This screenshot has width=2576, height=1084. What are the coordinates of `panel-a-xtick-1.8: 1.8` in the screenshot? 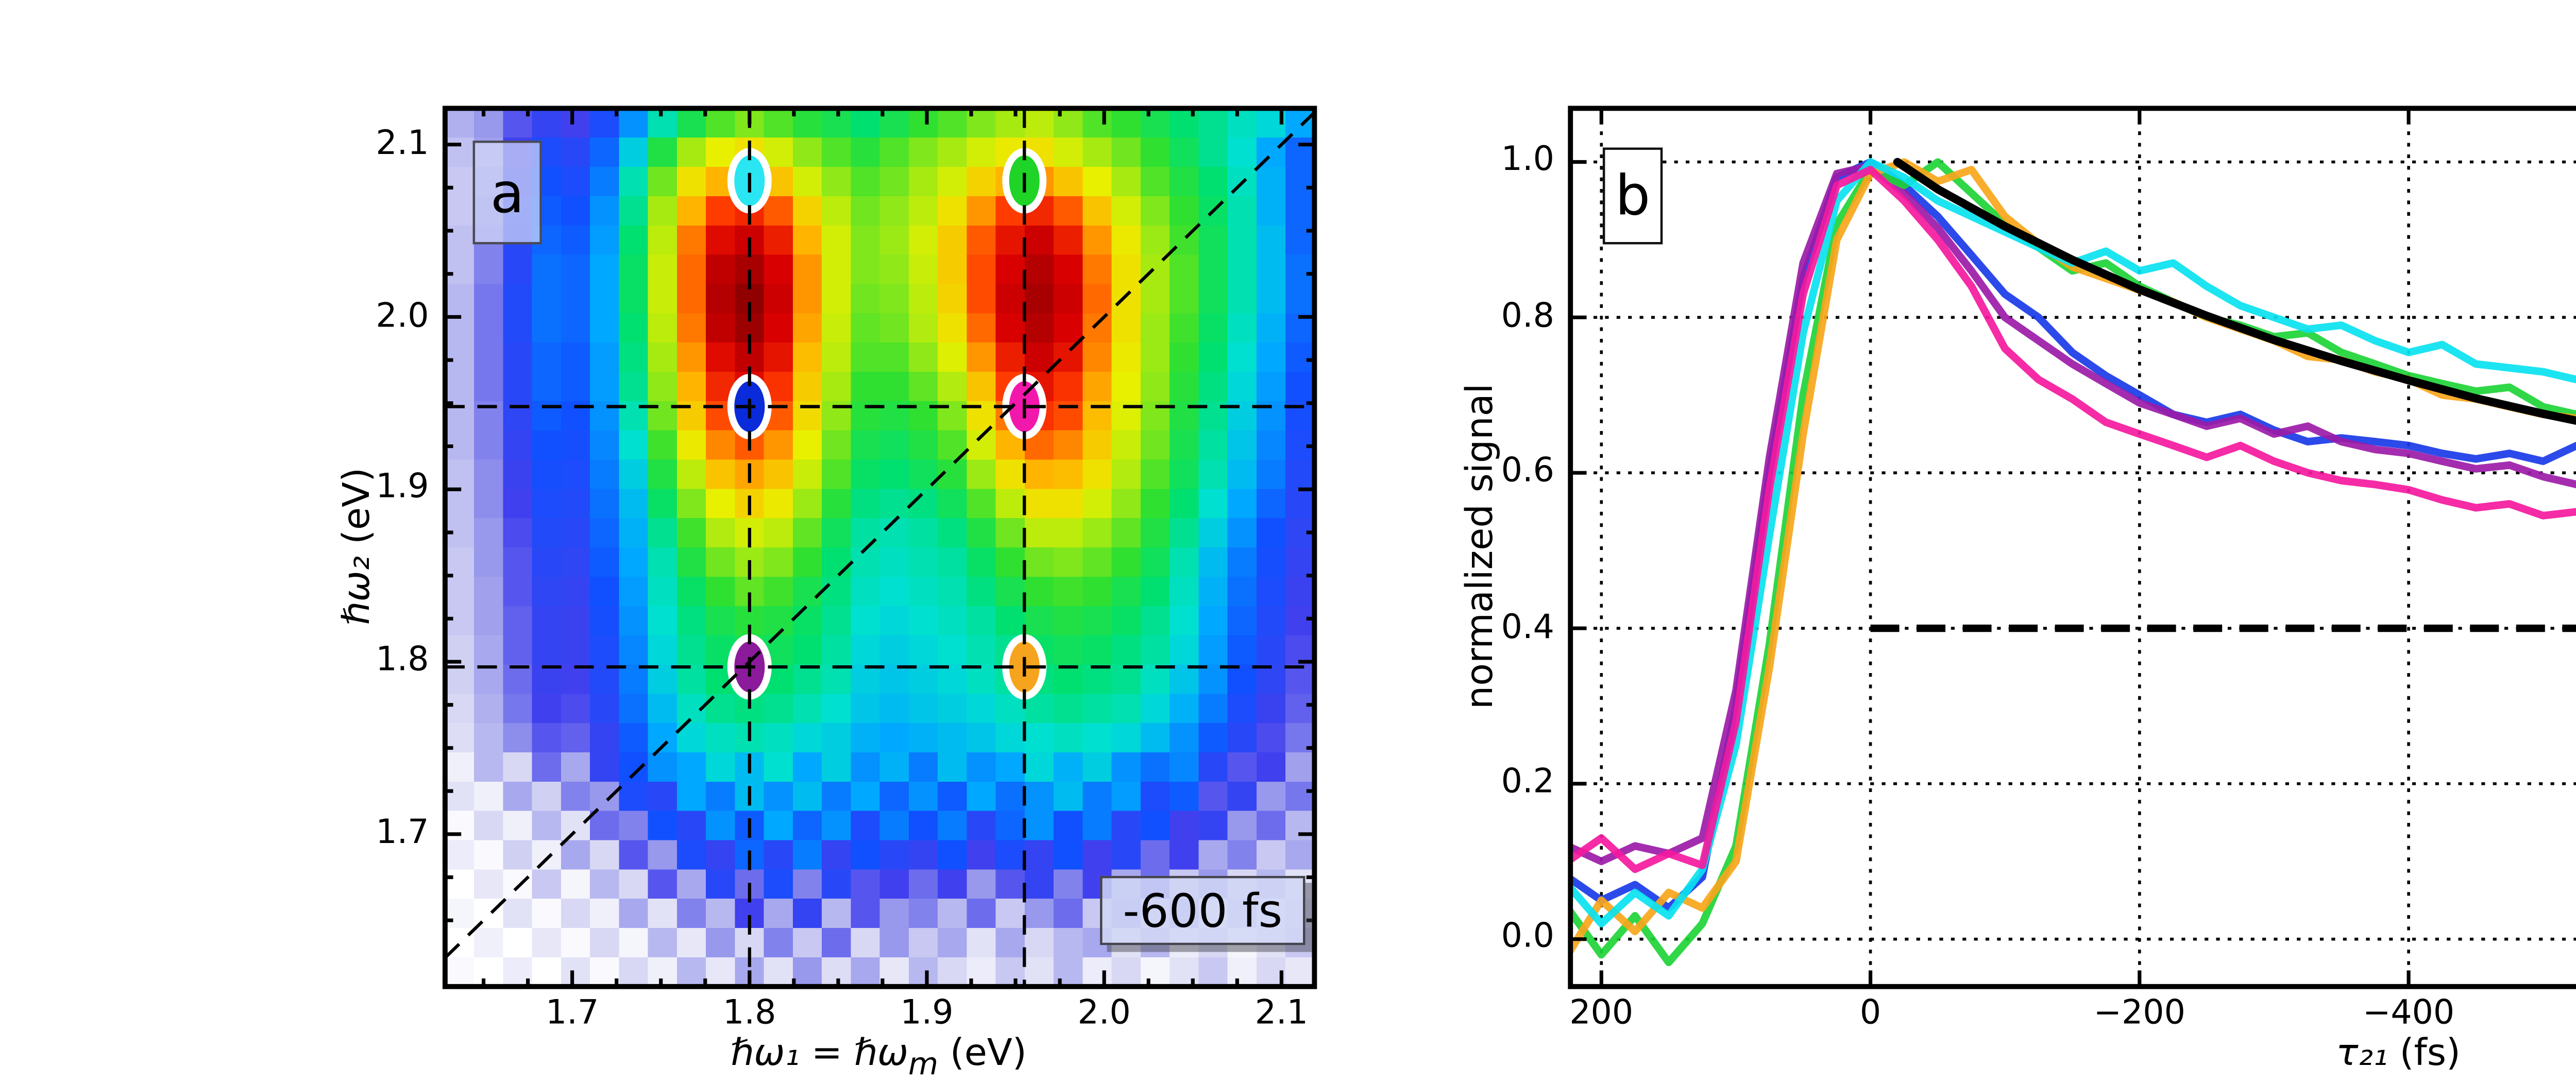 It's located at (749, 1014).